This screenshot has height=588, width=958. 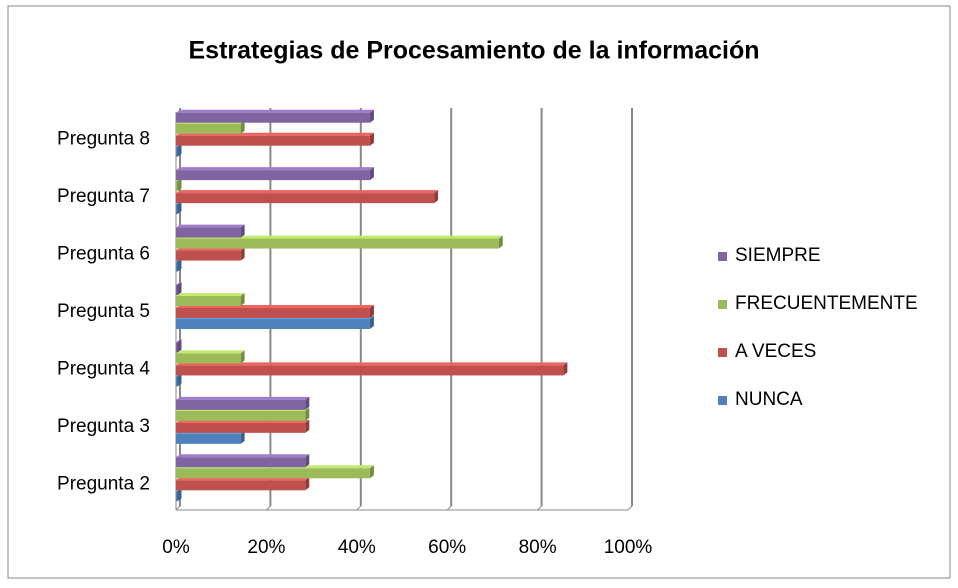 I want to click on x-tick-label: 100%, so click(x=628, y=547).